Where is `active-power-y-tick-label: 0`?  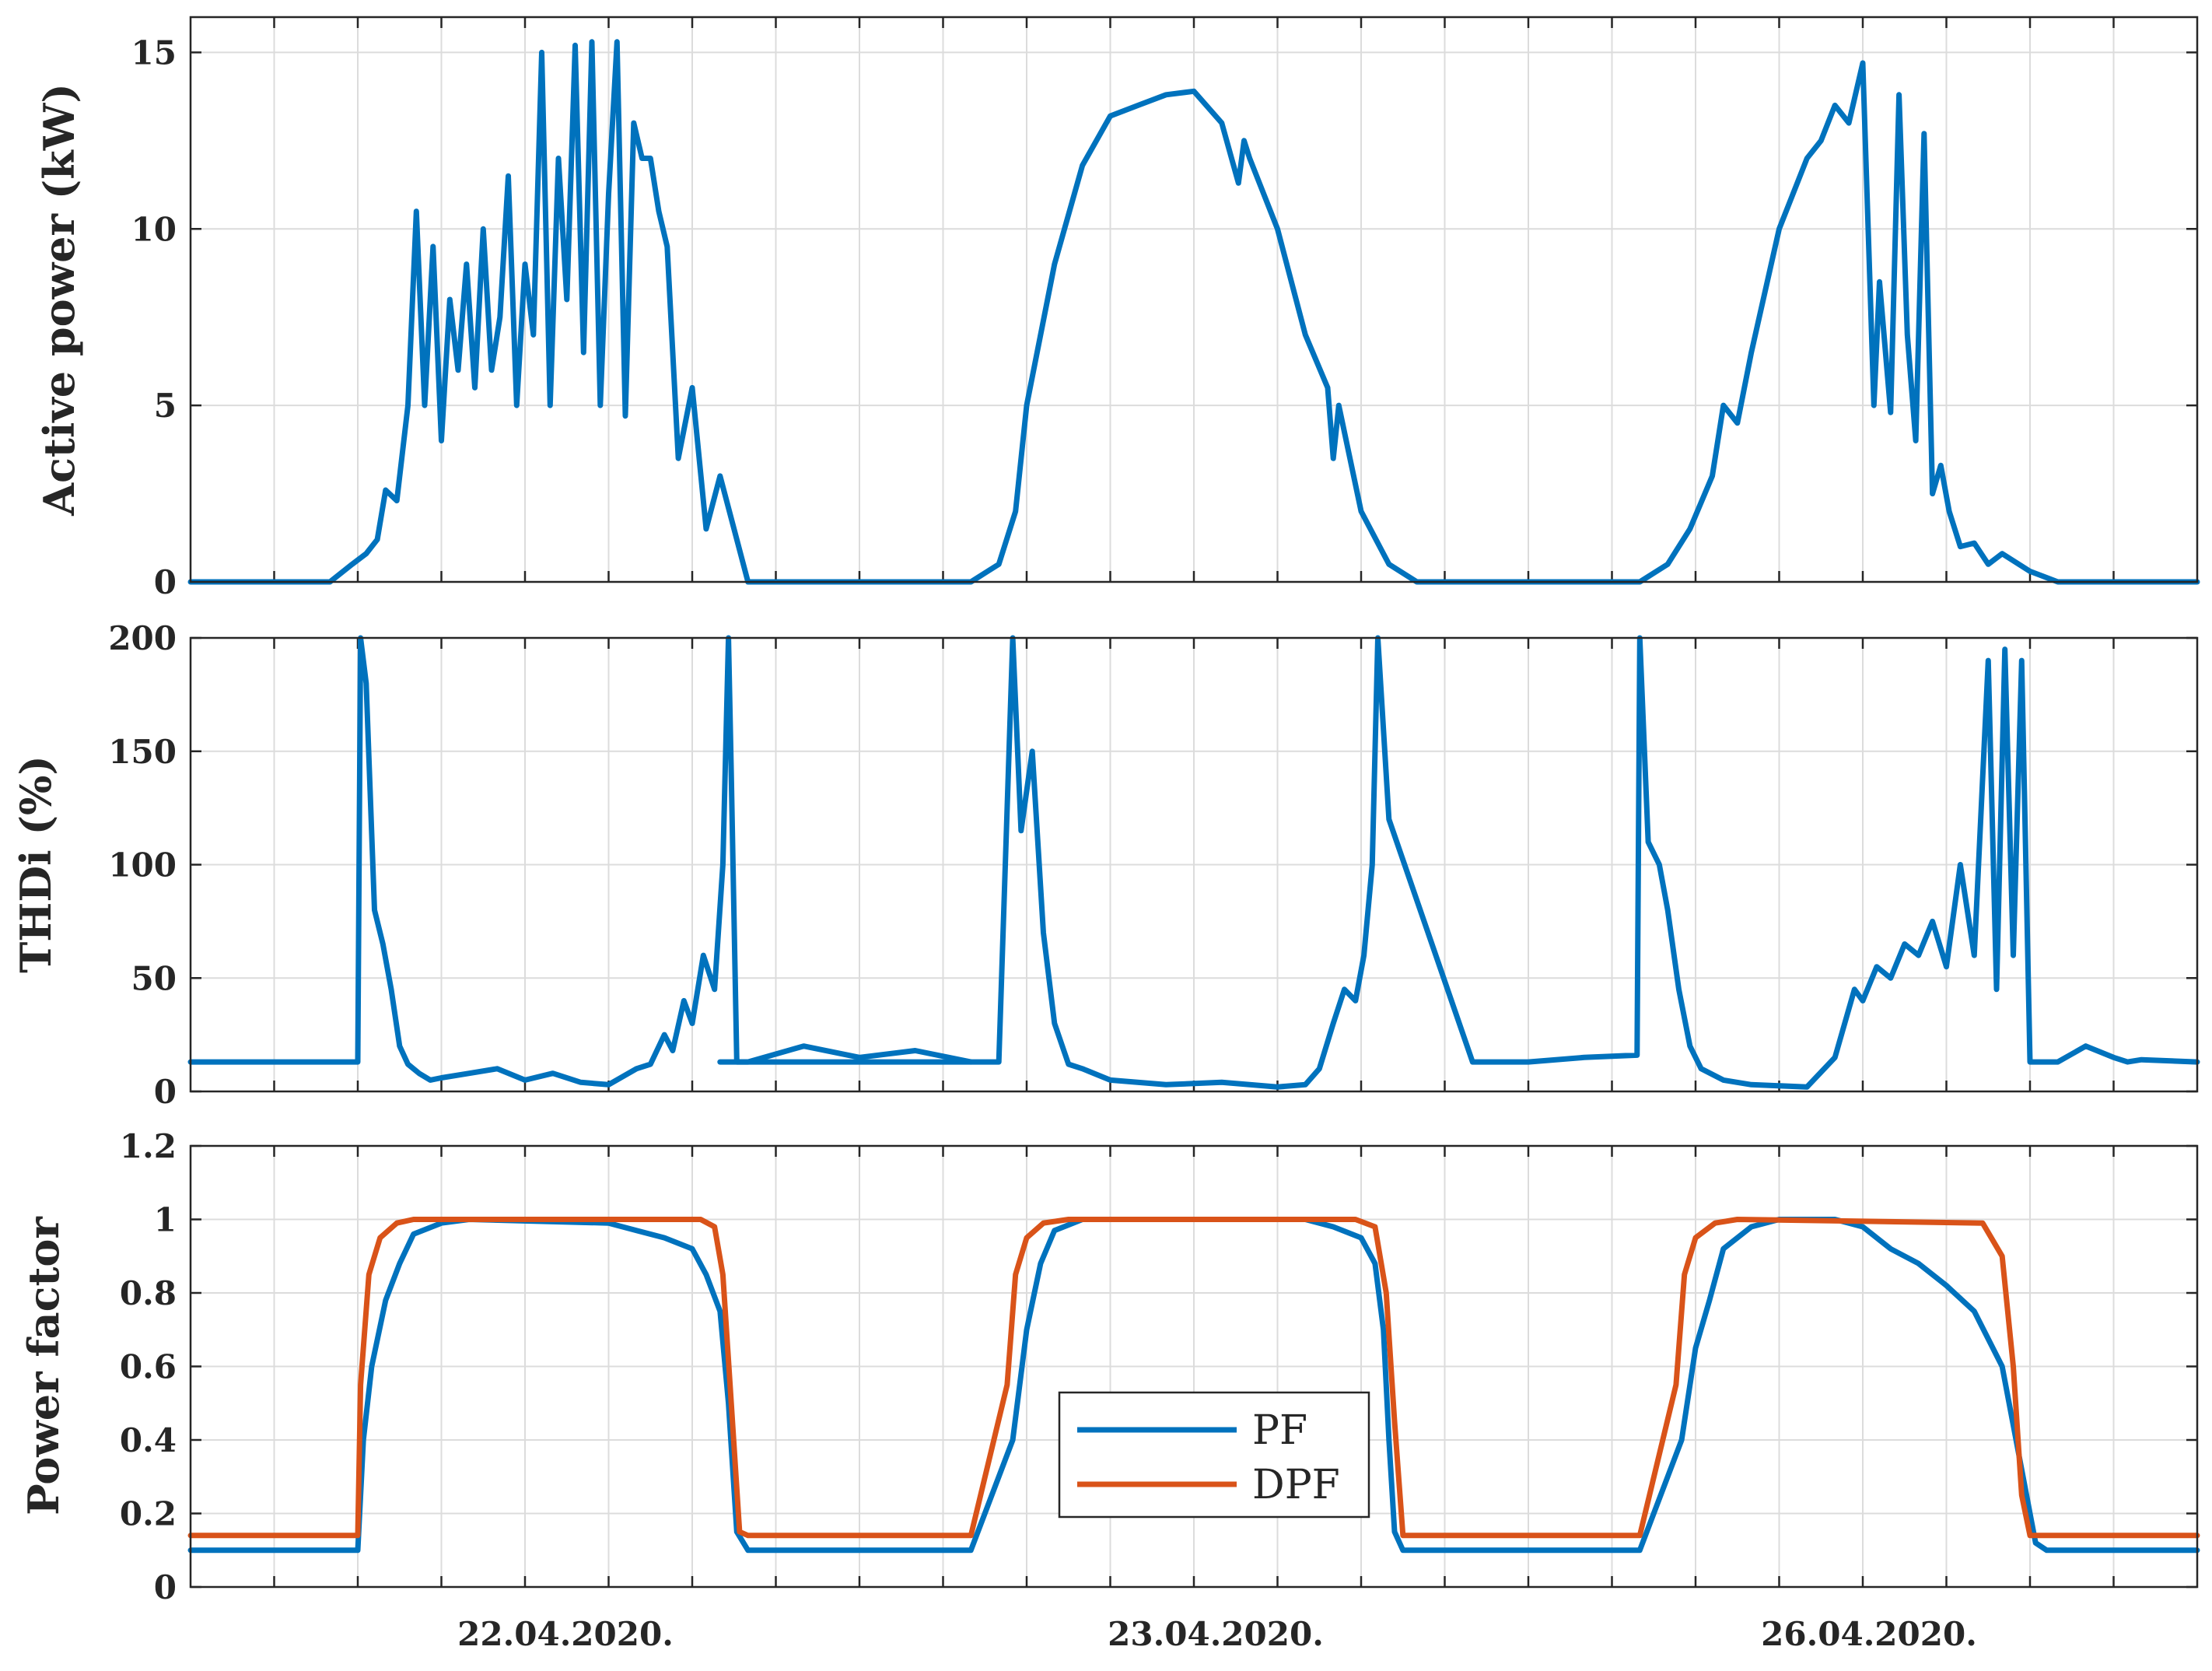
active-power-y-tick-label: 0 is located at coordinates (166, 582).